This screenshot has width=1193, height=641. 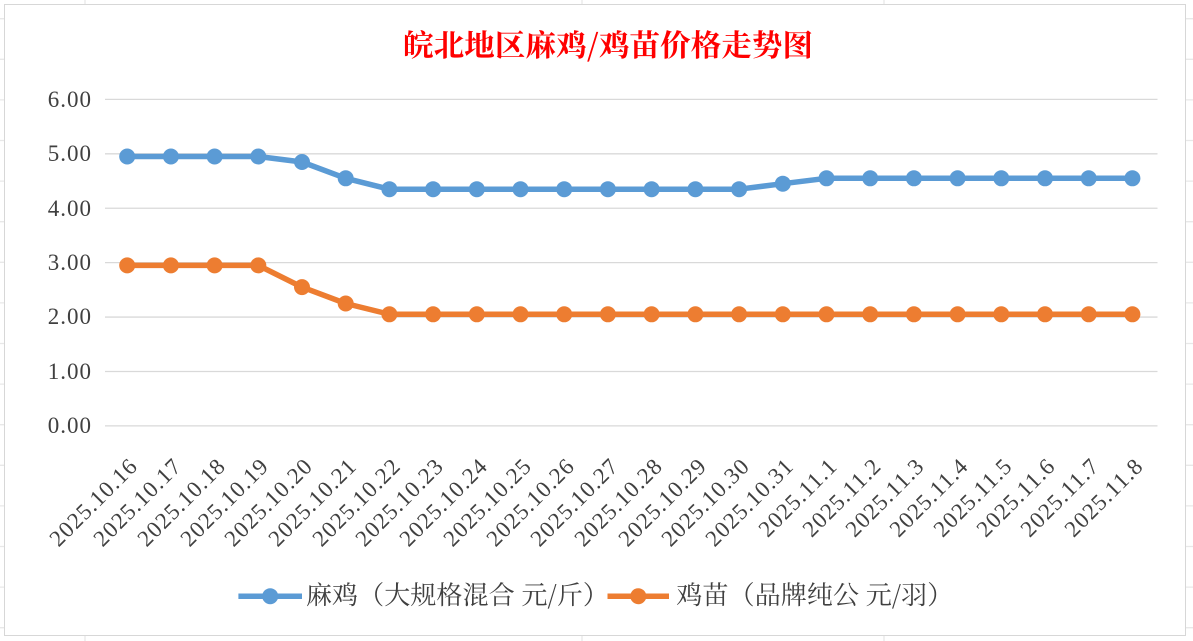 I want to click on chart-title-artwork, so click(x=608, y=45).